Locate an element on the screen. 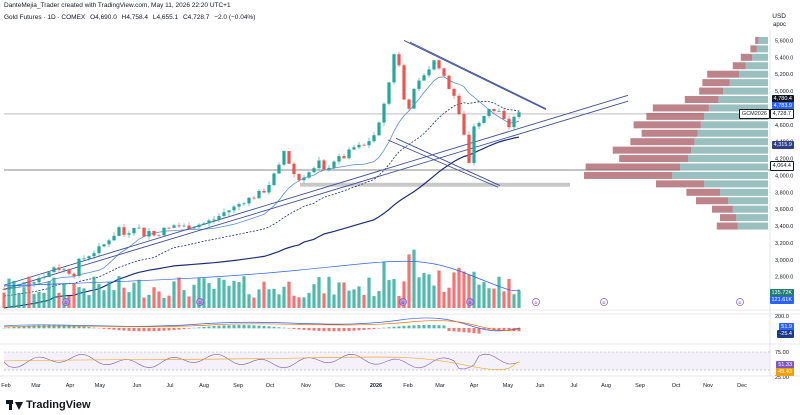 Image resolution: width=800 pixels, height=415 pixels. event-marker-label: D is located at coordinates (66, 302).